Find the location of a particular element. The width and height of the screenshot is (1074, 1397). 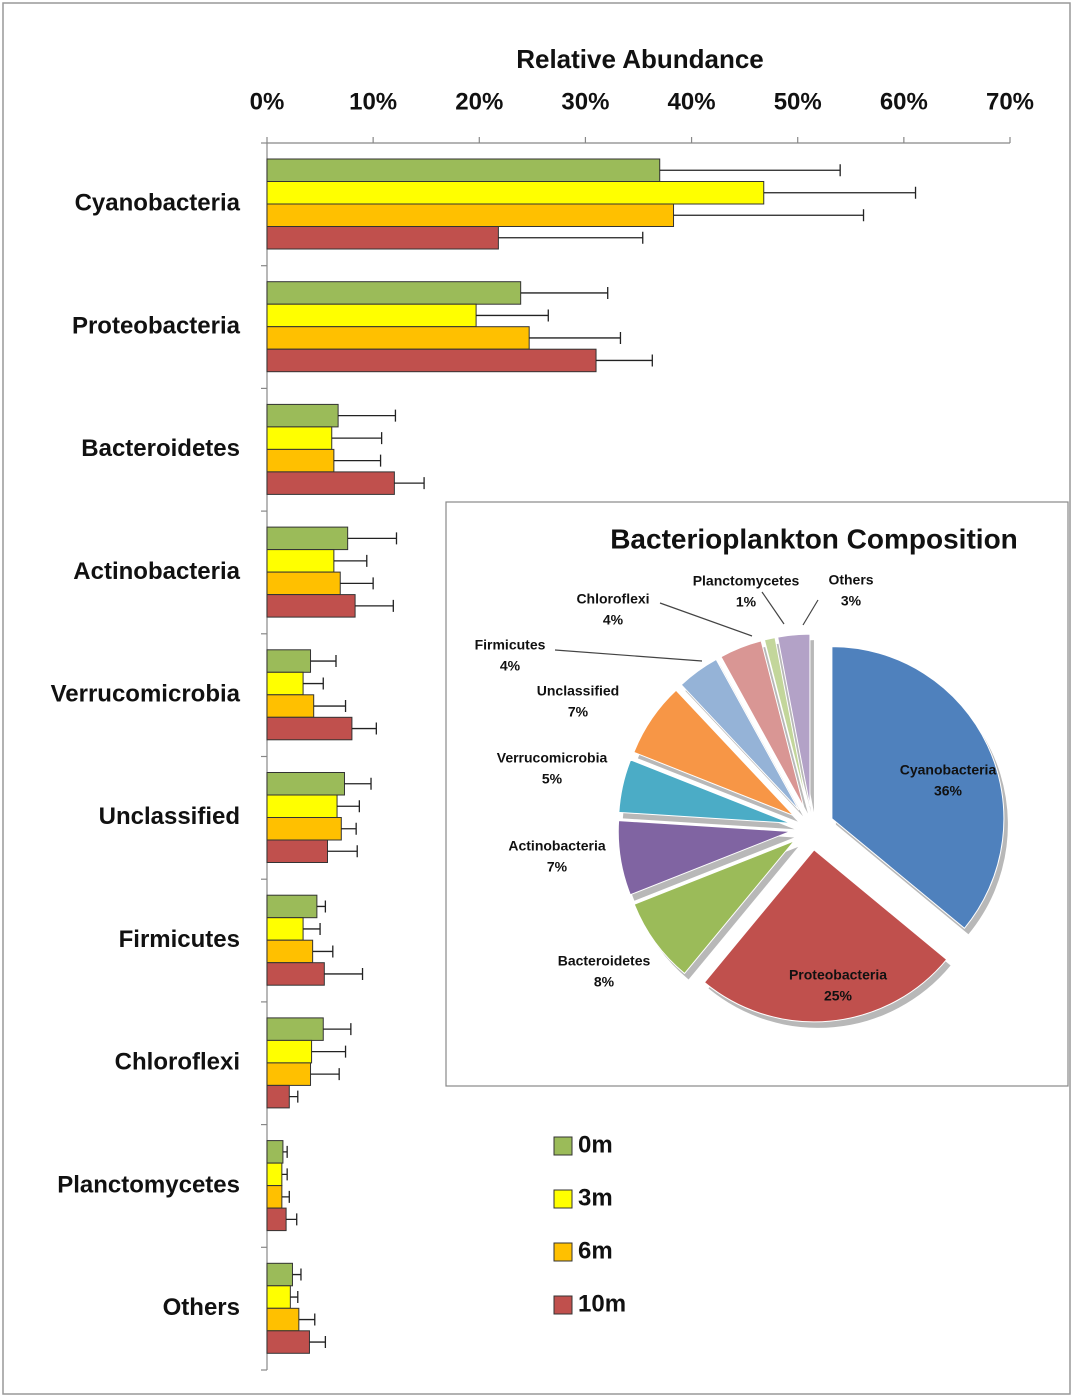

pie-label: Chloroflexi is located at coordinates (612, 599).